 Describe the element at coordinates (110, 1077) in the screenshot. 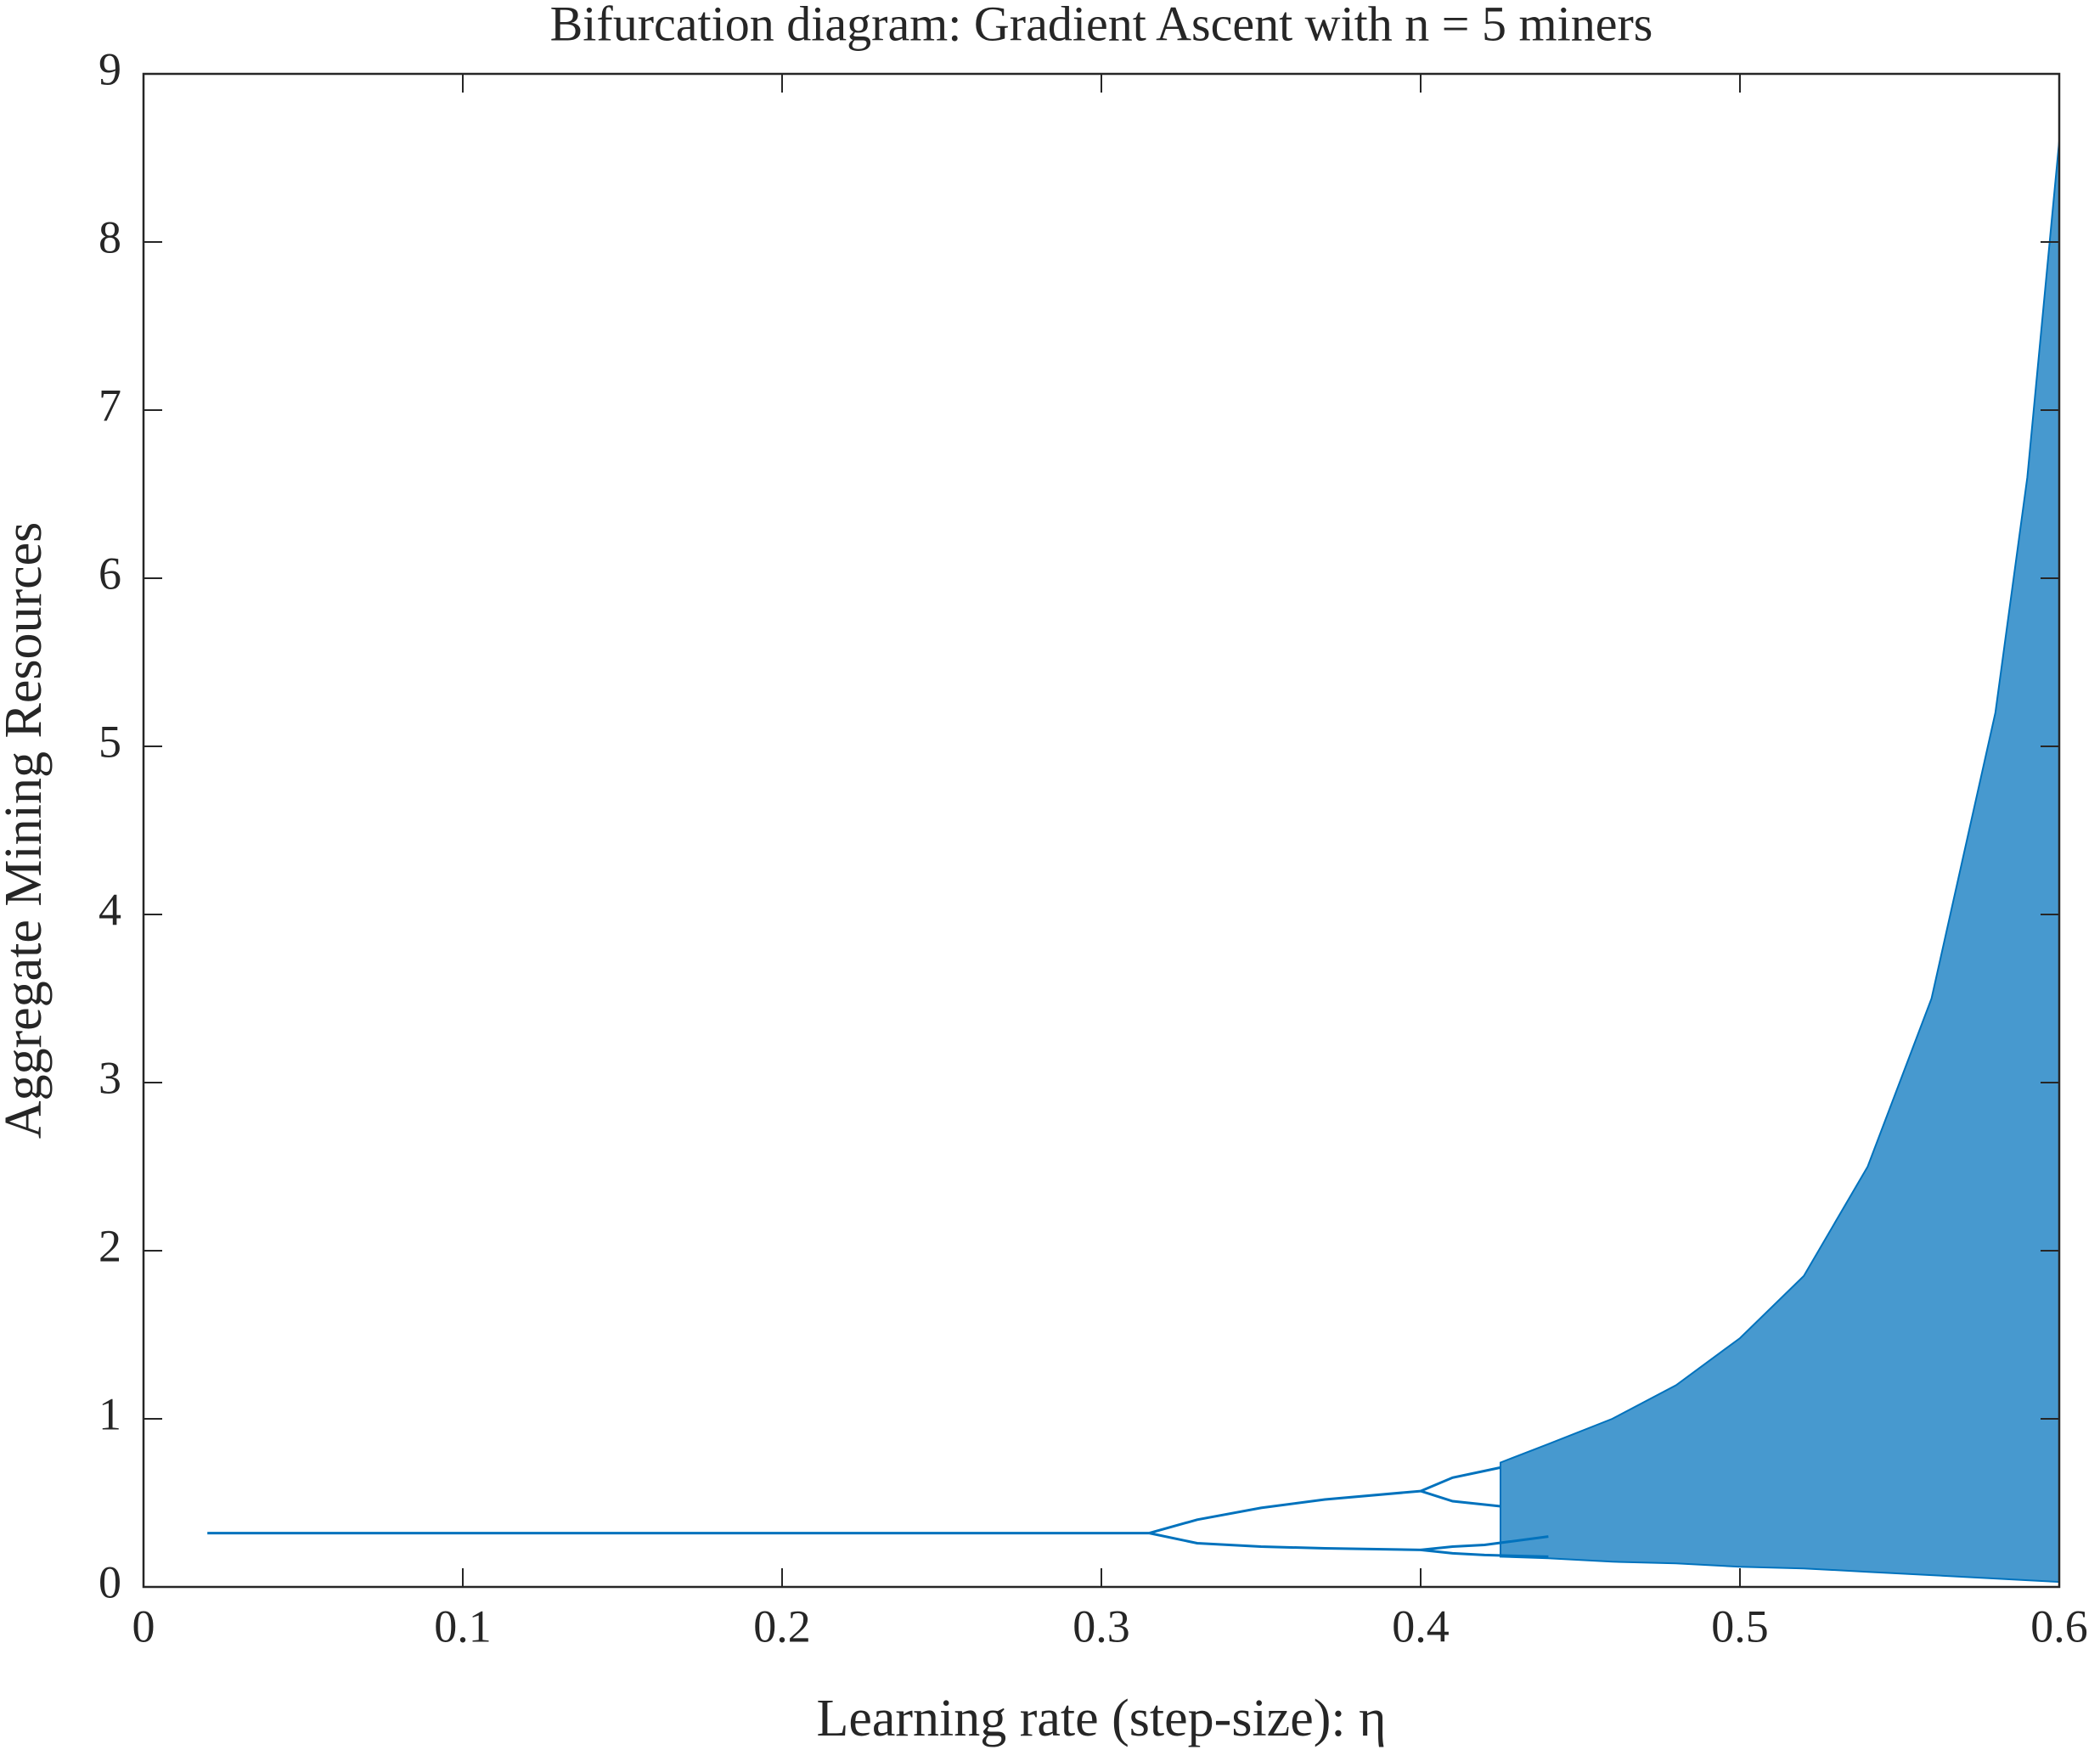

I see `y-tick-label: 3` at that location.